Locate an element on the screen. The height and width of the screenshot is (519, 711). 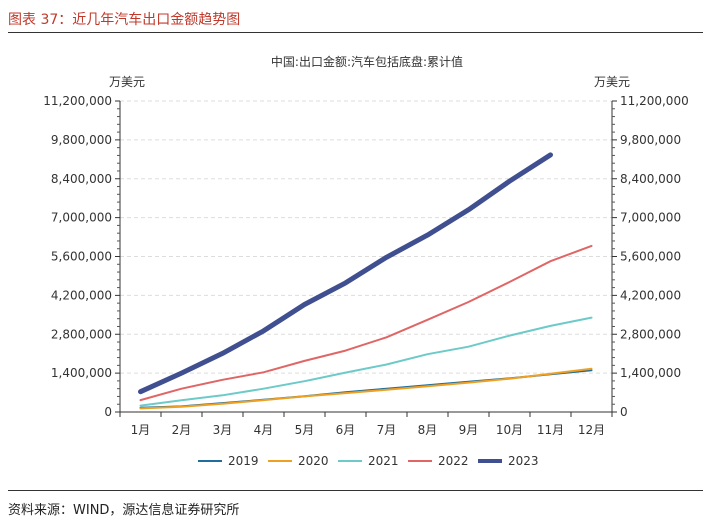
legend-label-2022: 2022 is located at coordinates (453, 461).